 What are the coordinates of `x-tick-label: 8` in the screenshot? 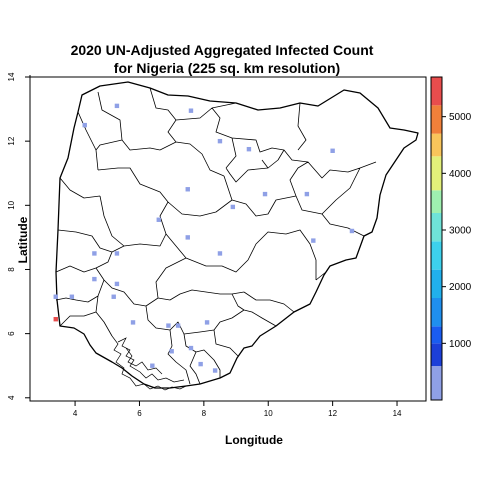 It's located at (204, 413).